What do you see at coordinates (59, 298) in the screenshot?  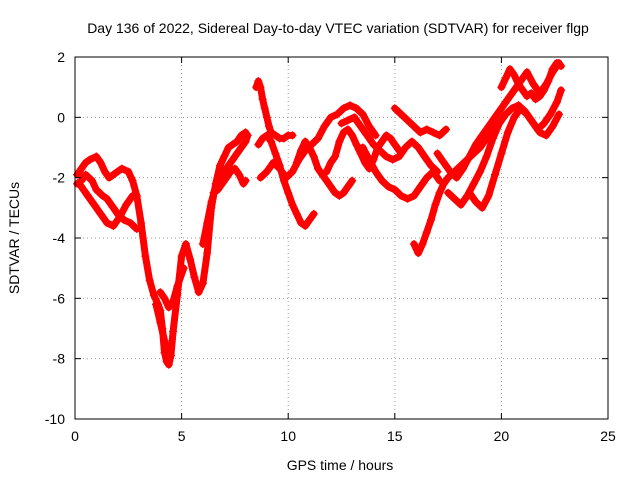 I see `y-tick-label: -6` at bounding box center [59, 298].